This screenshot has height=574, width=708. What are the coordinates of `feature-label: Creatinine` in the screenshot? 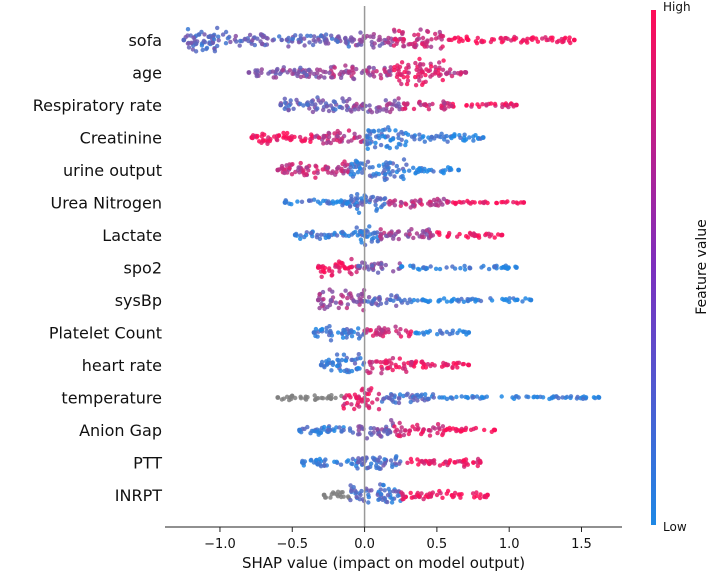 It's located at (121, 138).